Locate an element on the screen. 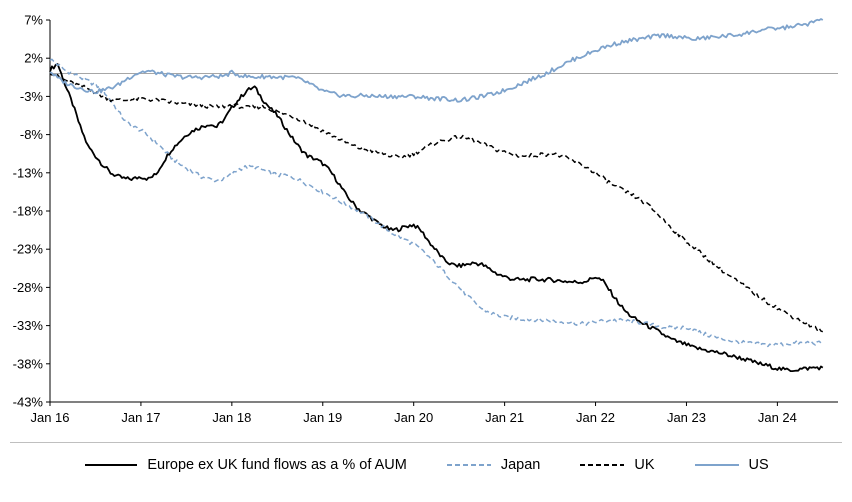 Image resolution: width=852 pixels, height=502 pixels. svg-text: -3% is located at coordinates (32, 96).